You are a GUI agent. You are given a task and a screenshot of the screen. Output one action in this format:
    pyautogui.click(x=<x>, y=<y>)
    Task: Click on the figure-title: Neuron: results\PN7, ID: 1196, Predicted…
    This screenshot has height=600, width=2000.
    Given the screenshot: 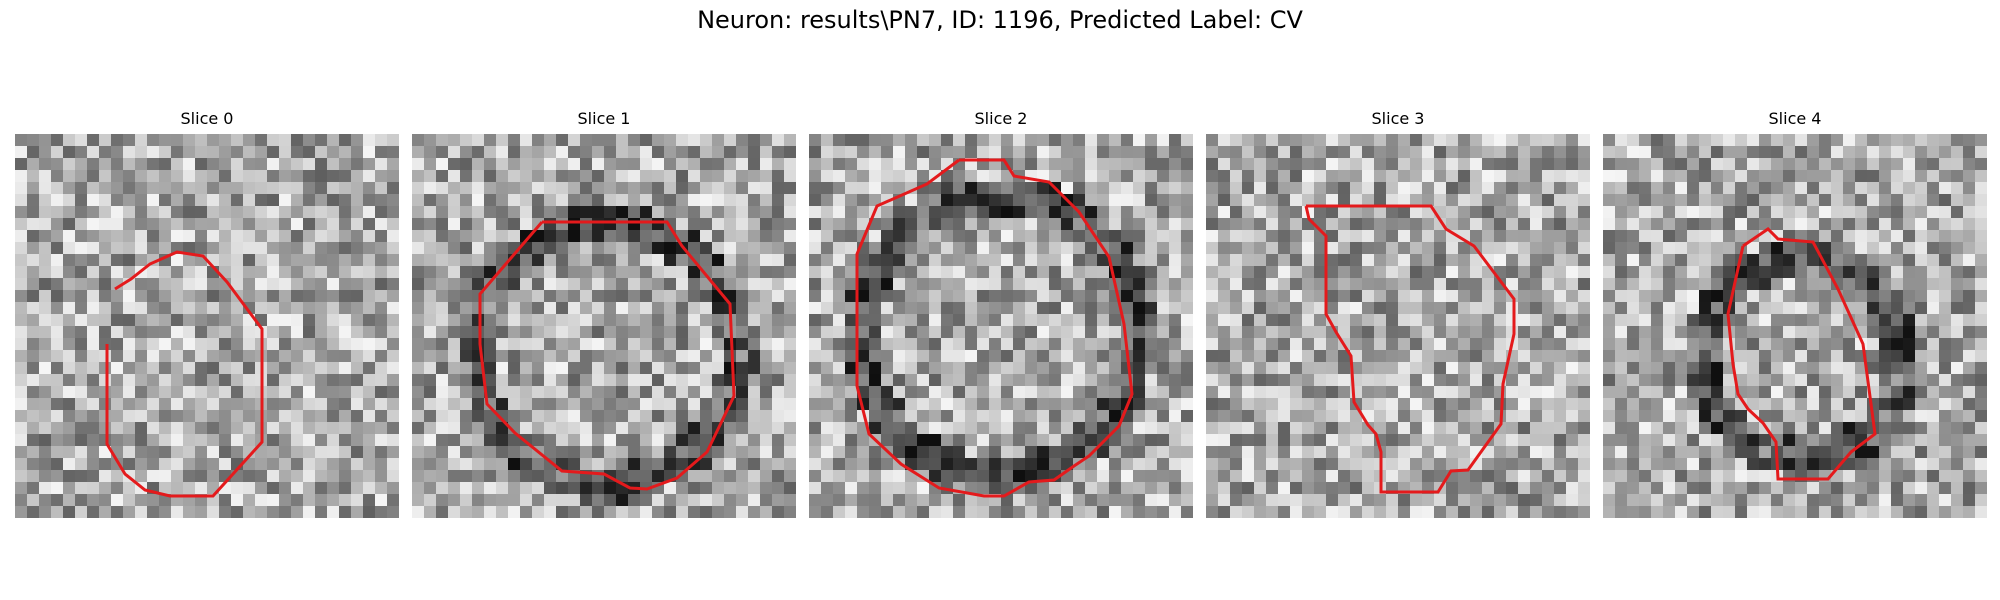 What is the action you would take?
    pyautogui.click(x=1000, y=20)
    